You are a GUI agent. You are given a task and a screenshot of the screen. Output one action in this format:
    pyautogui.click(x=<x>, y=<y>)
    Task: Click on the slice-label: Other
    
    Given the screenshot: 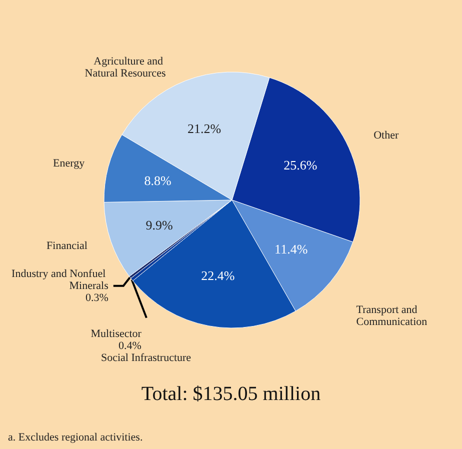 What is the action you would take?
    pyautogui.click(x=386, y=136)
    